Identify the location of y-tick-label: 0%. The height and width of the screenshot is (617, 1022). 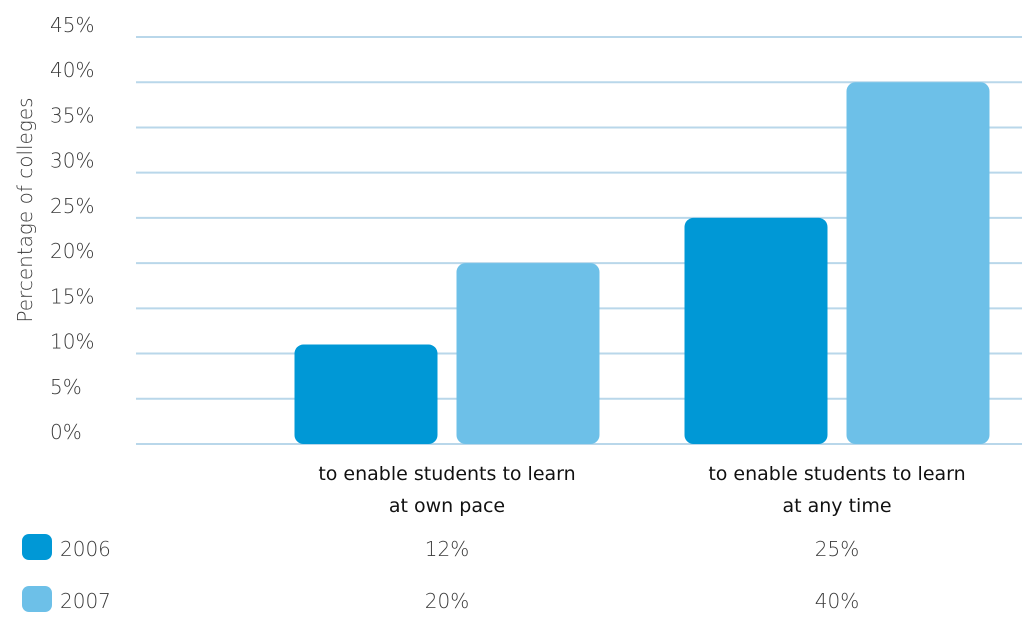
(66, 432).